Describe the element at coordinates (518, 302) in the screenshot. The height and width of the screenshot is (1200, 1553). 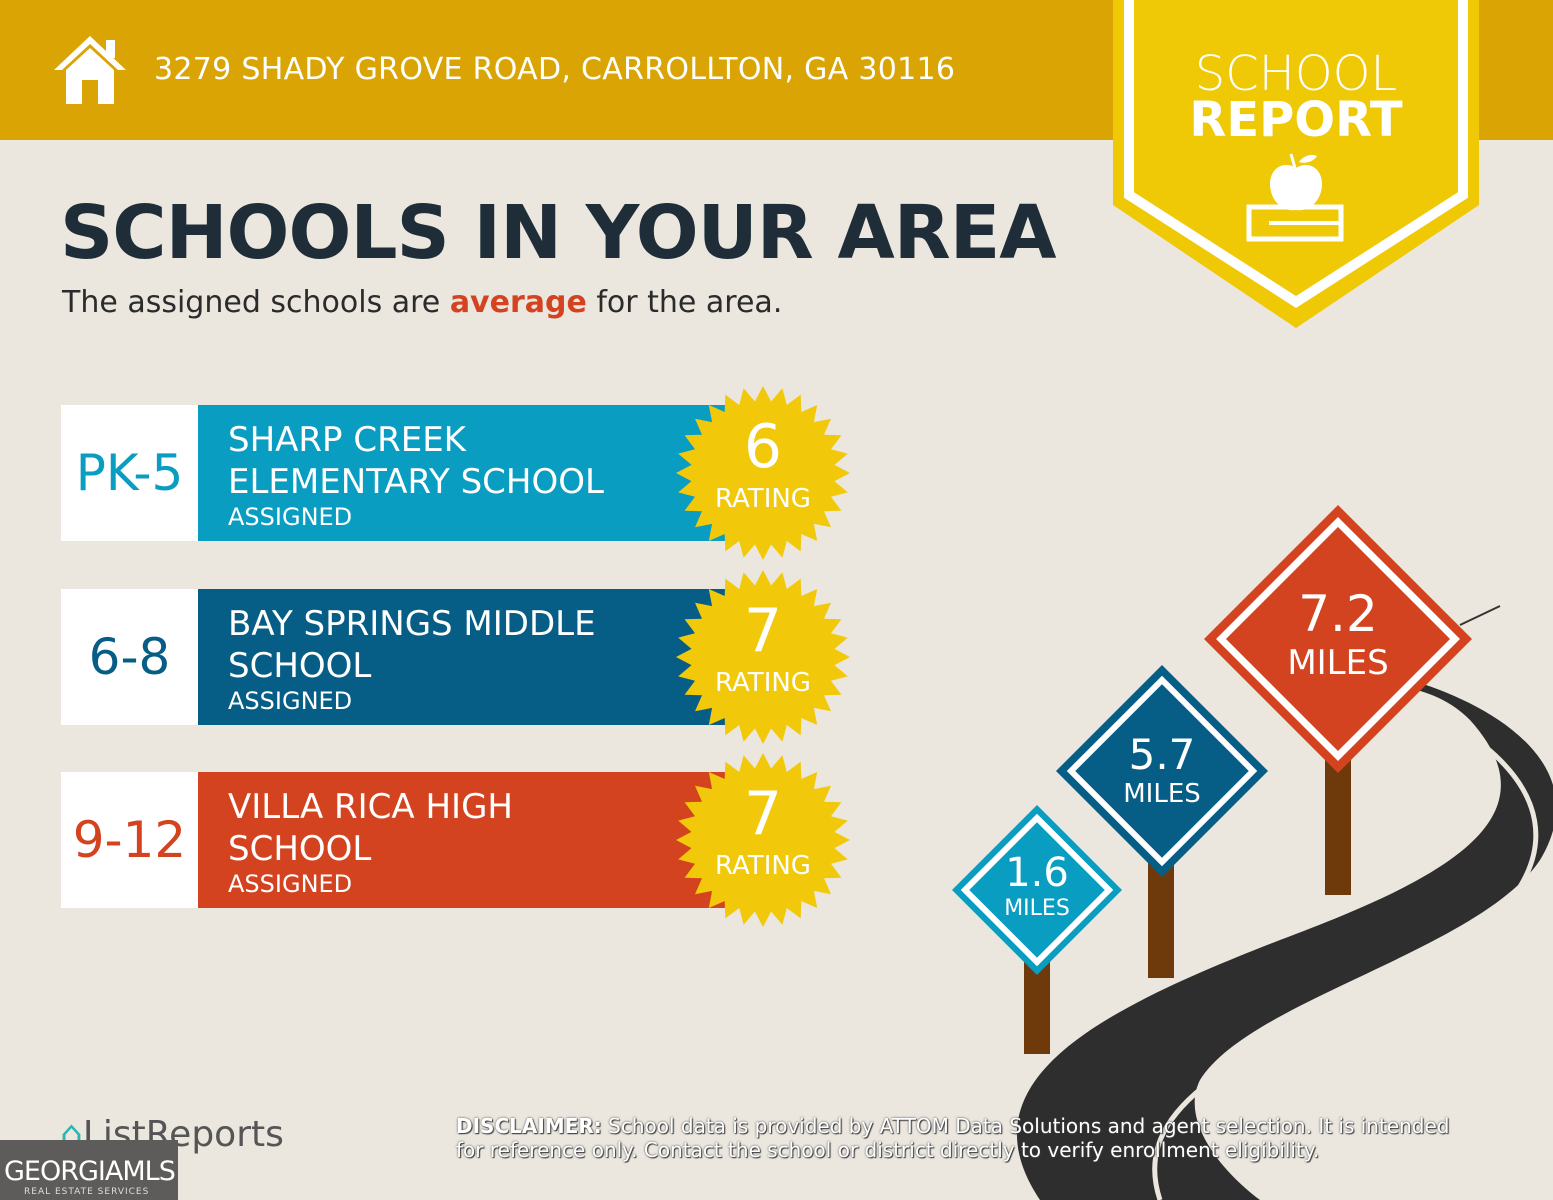
I see `subtitle-highlight: average` at that location.